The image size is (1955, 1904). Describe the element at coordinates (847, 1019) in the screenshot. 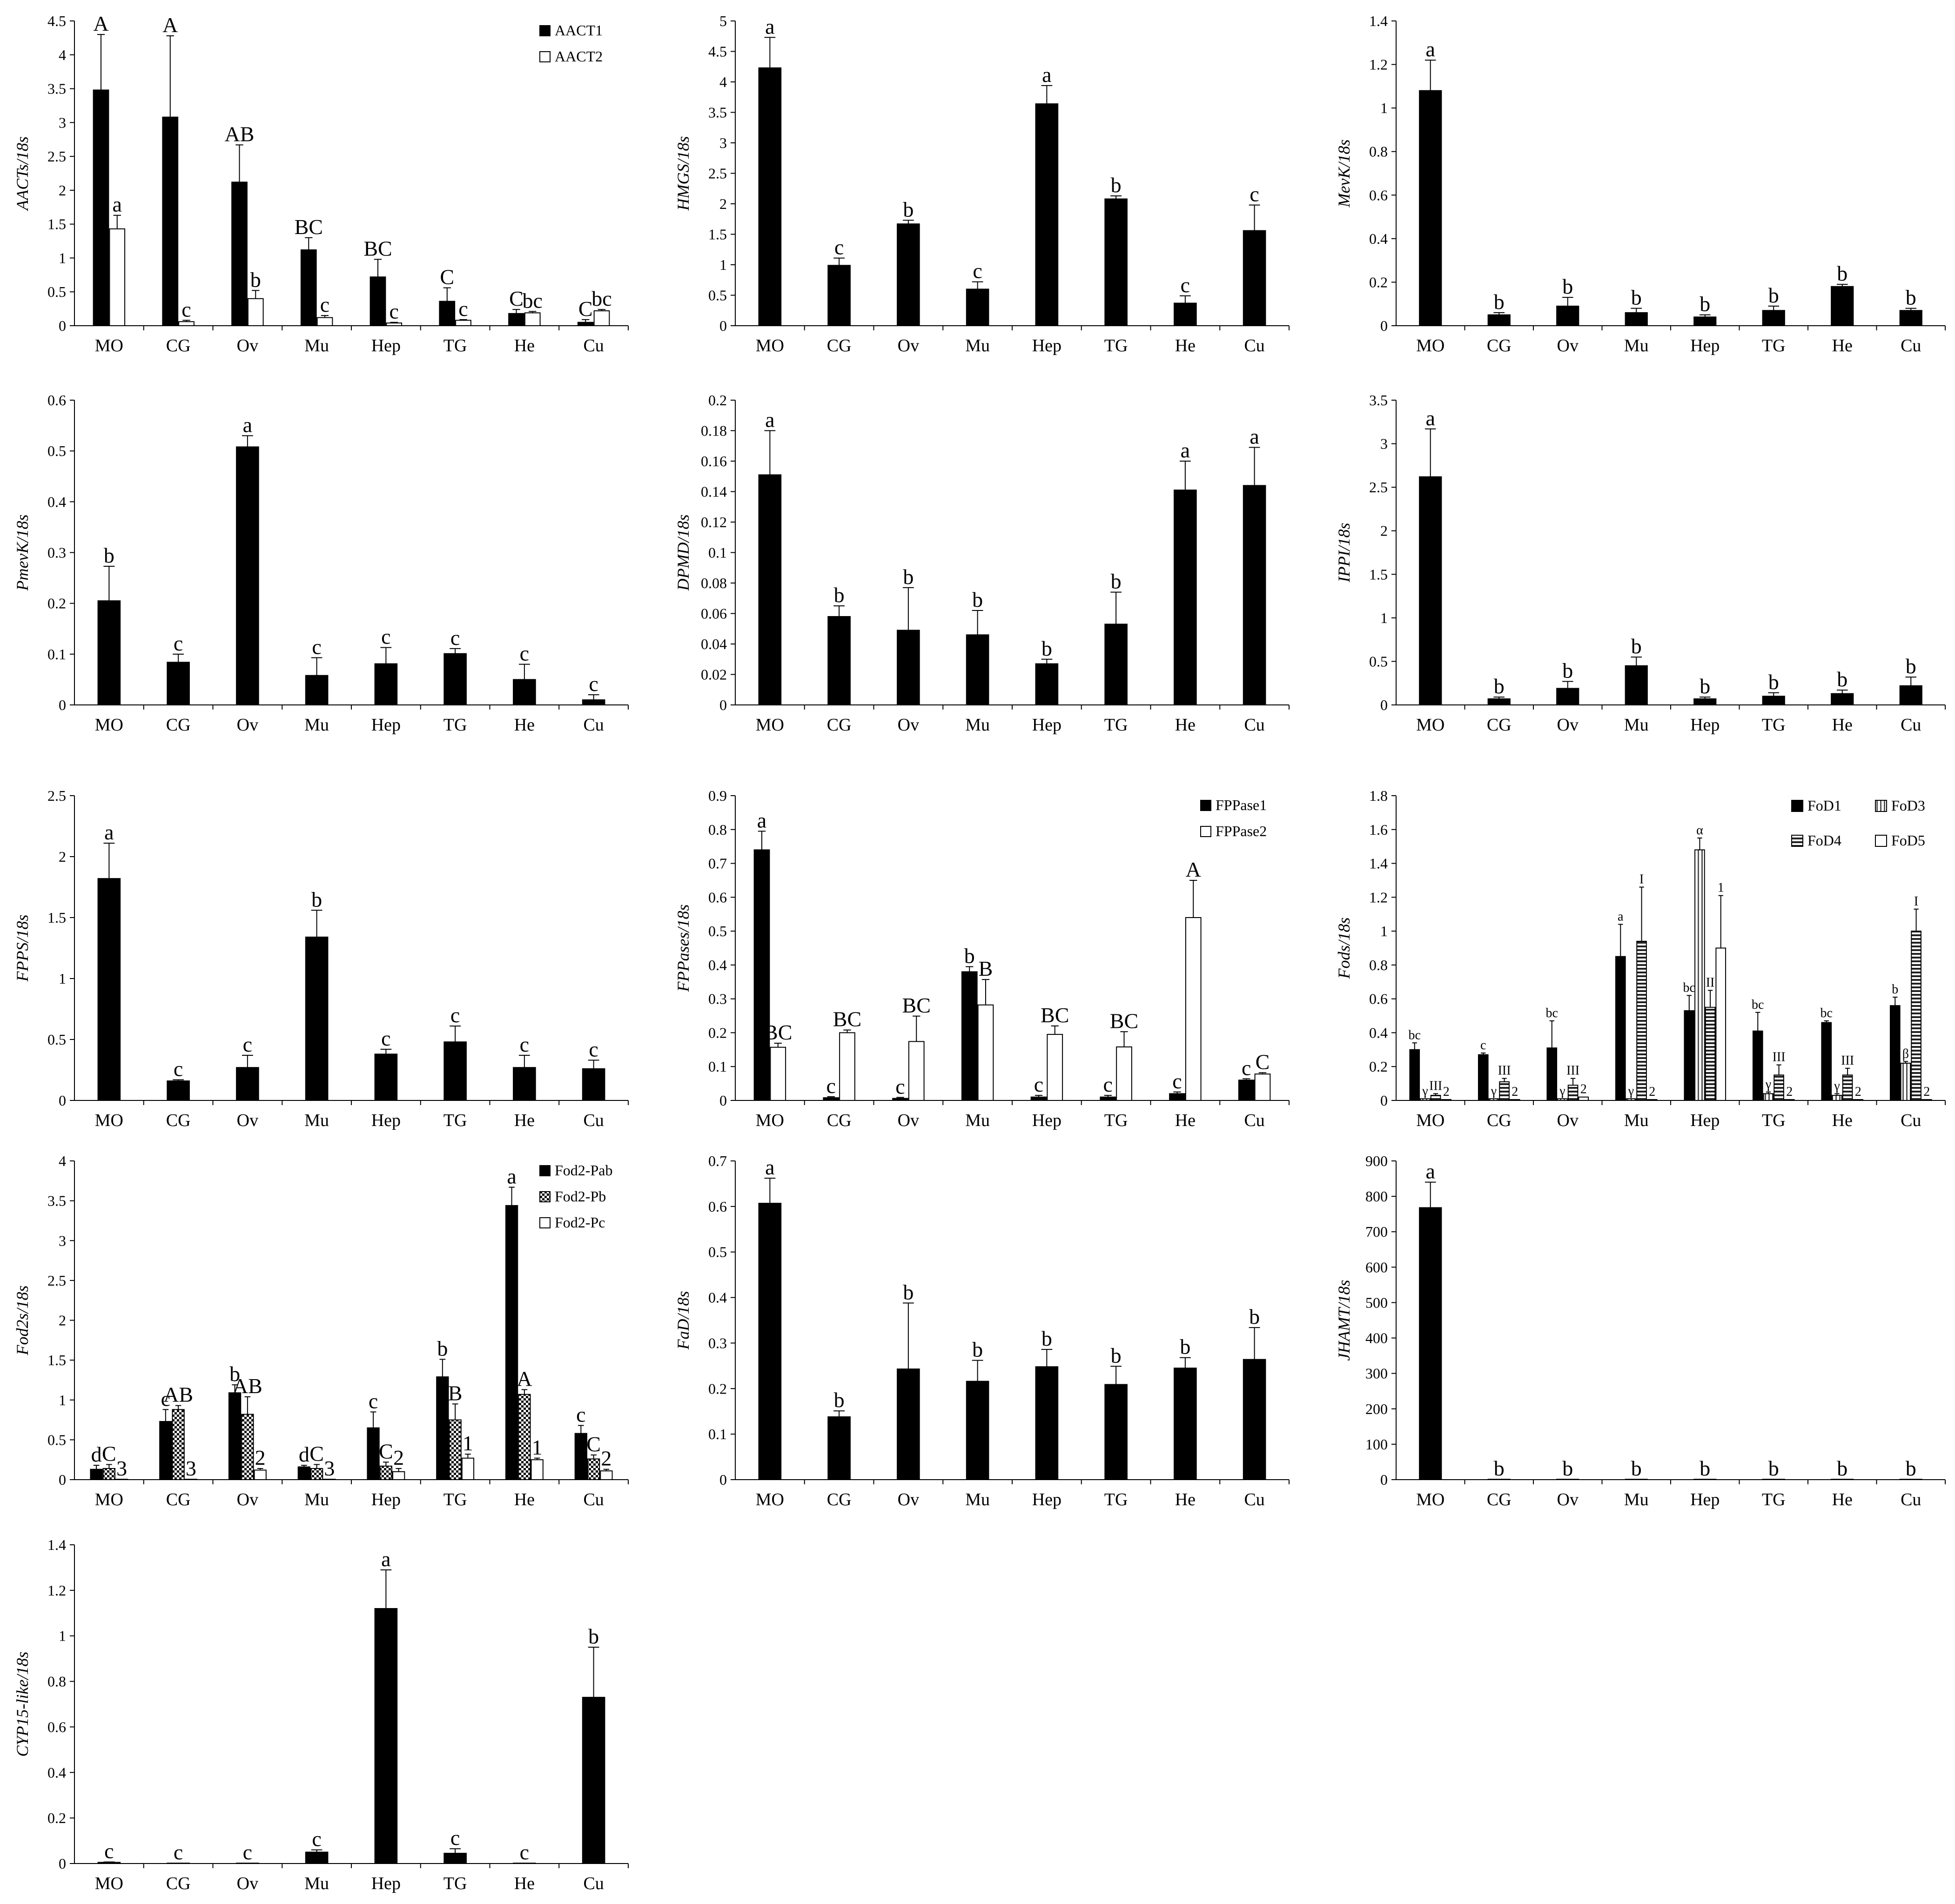

I see `significance-letter: BC` at that location.